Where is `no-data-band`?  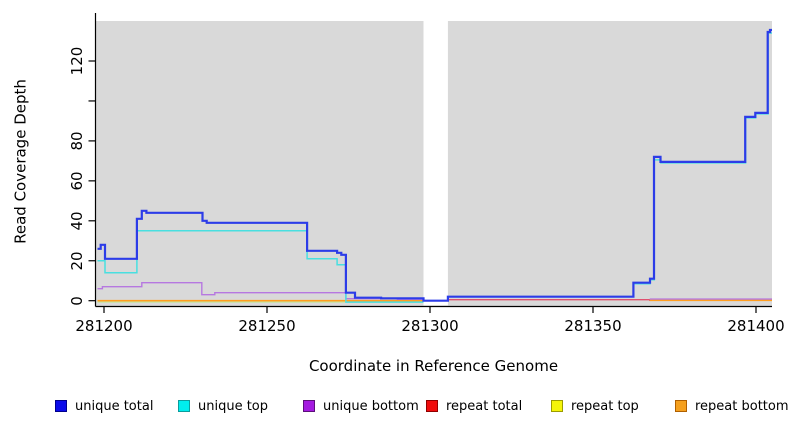
no-data-band is located at coordinates (435, 163).